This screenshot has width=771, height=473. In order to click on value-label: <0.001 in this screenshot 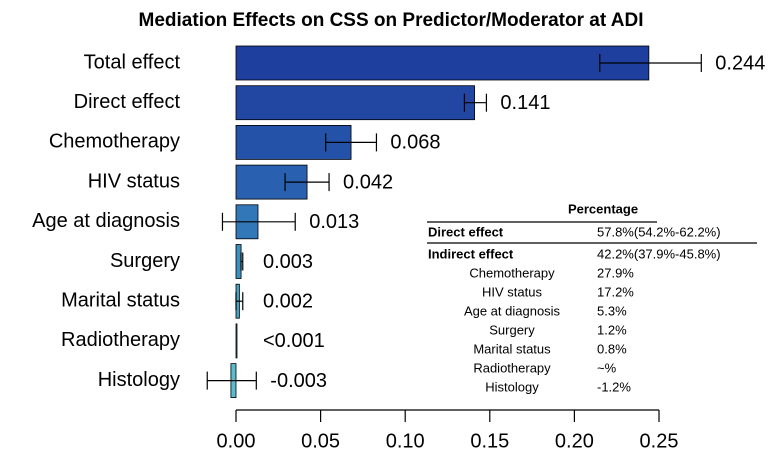, I will do `click(294, 341)`.